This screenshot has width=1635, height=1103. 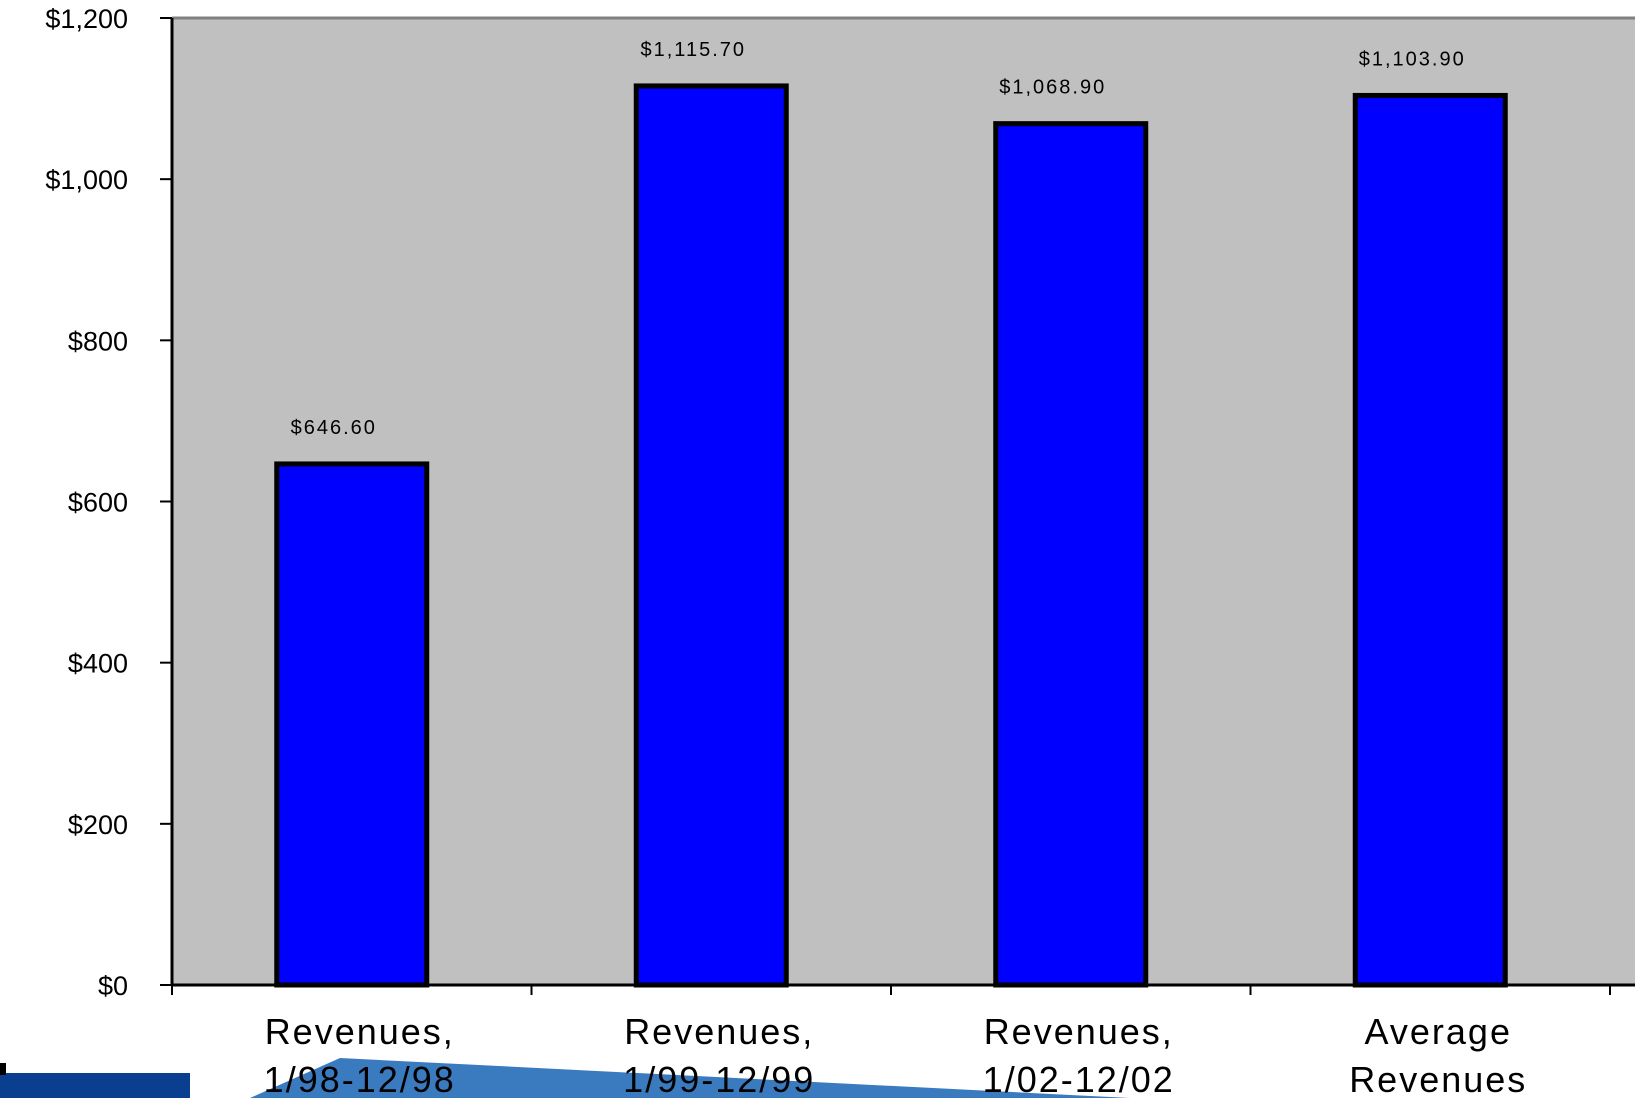 I want to click on banner-swoosh-shape, so click(x=690, y=1078).